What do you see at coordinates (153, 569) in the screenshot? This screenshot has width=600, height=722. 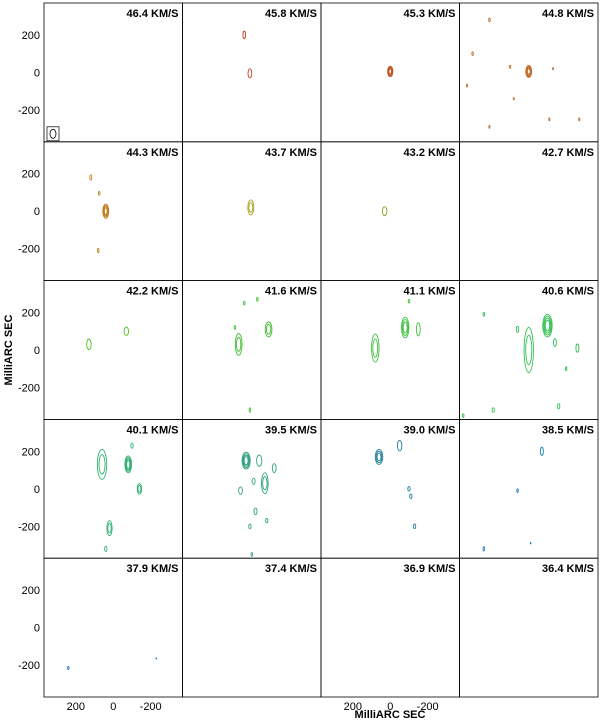 I see `velocity-label: 37.9 KM/S` at bounding box center [153, 569].